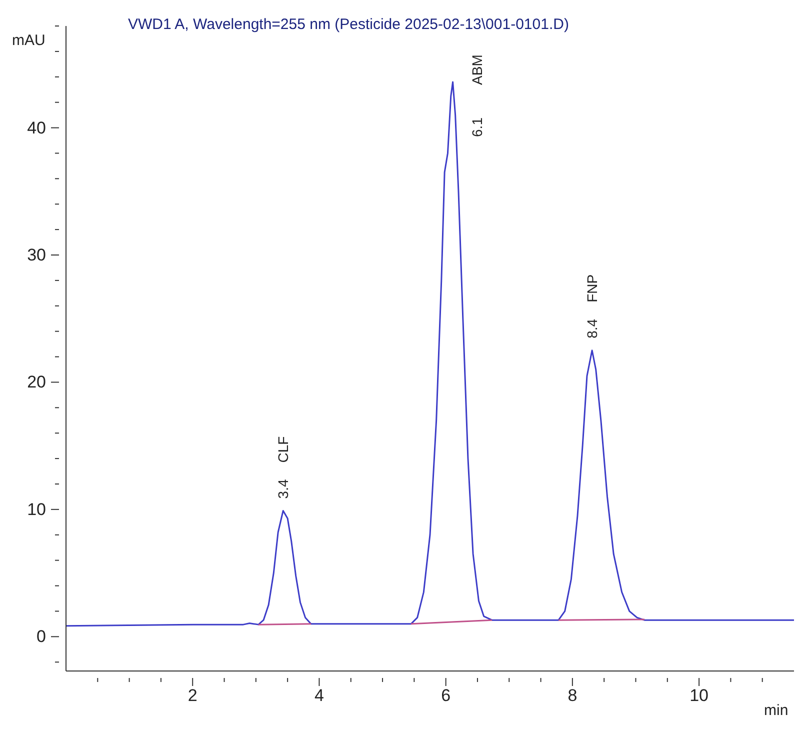 The height and width of the screenshot is (733, 802). I want to click on x-tick-label: 6, so click(446, 695).